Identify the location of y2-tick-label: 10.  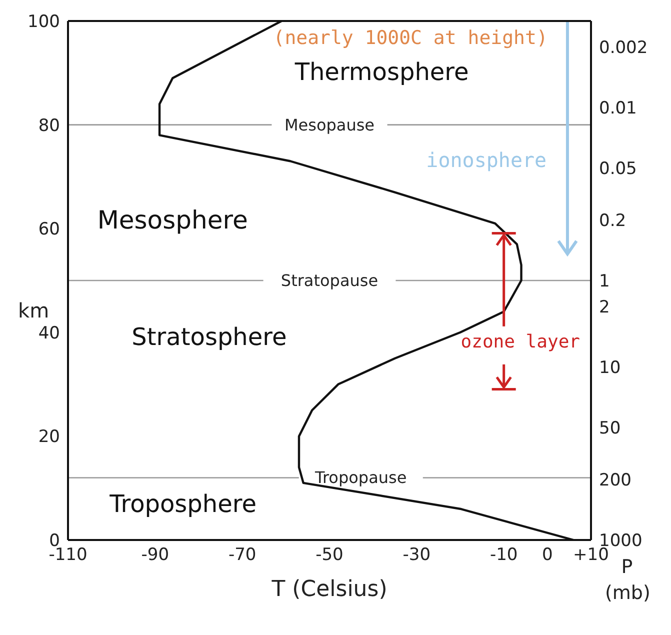
(610, 368).